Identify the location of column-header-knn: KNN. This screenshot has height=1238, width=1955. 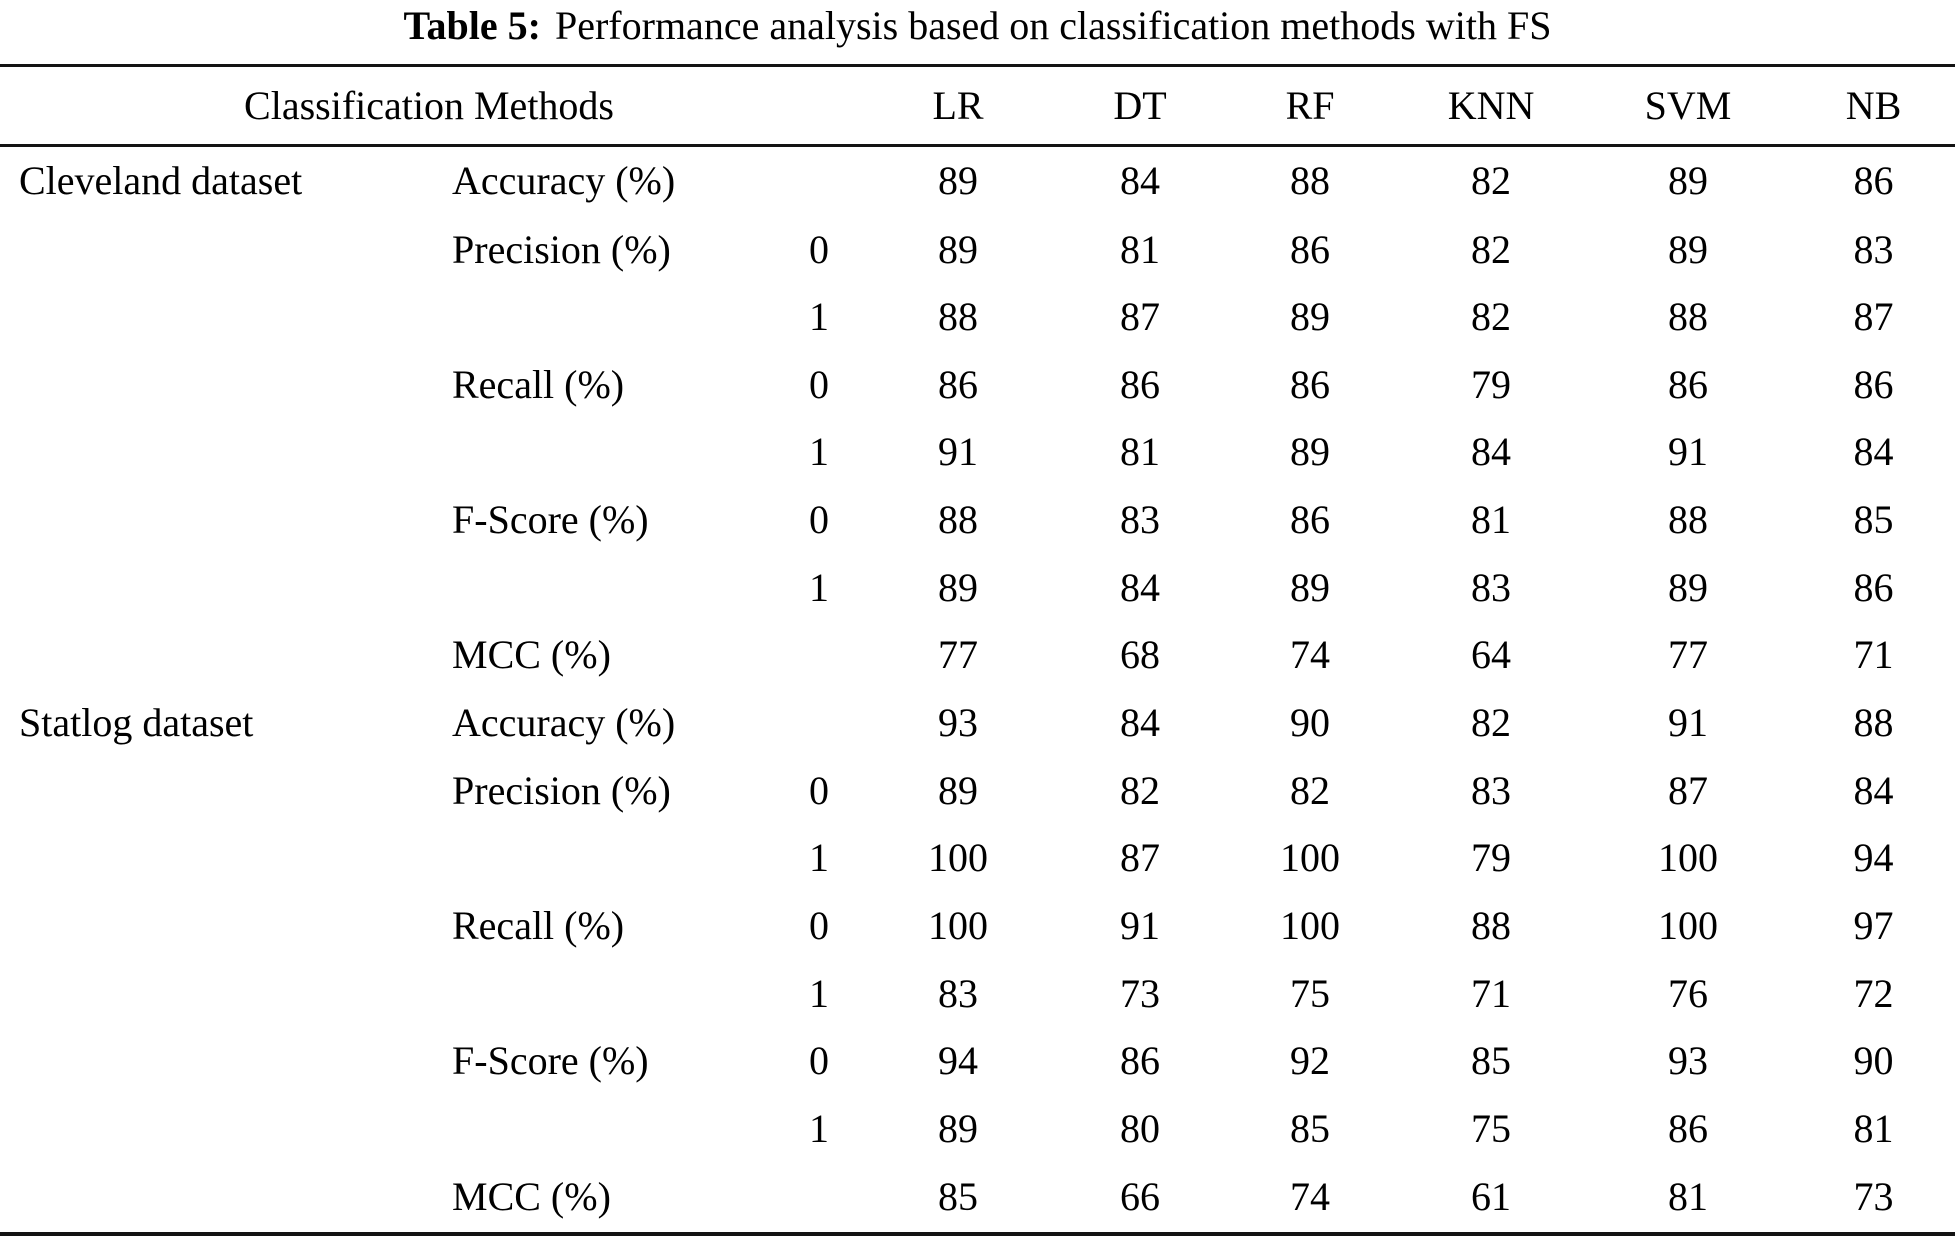
(1491, 106).